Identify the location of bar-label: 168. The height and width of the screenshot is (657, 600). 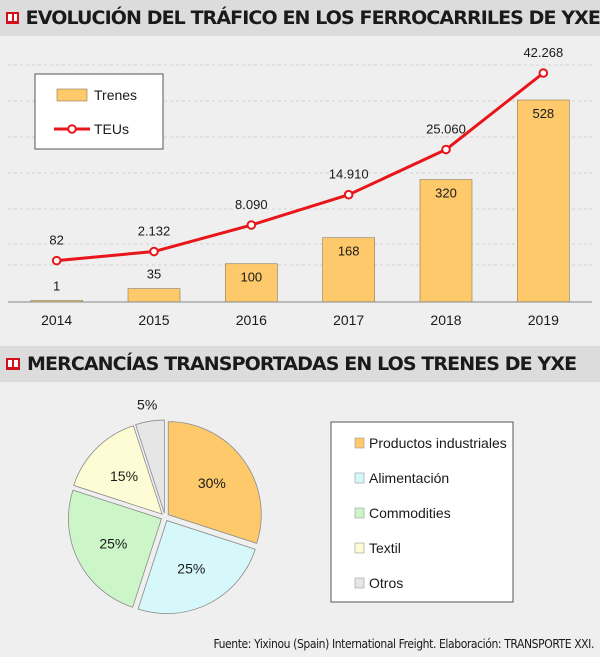
(349, 251).